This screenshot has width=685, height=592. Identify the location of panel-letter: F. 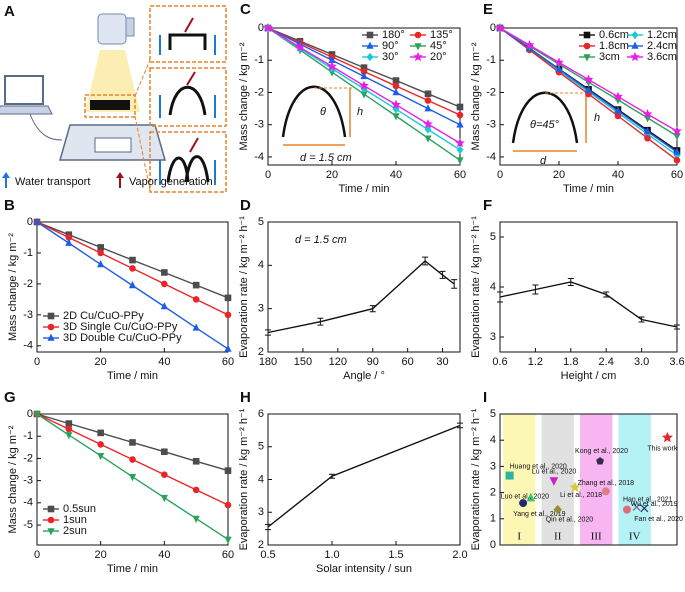
(487, 205).